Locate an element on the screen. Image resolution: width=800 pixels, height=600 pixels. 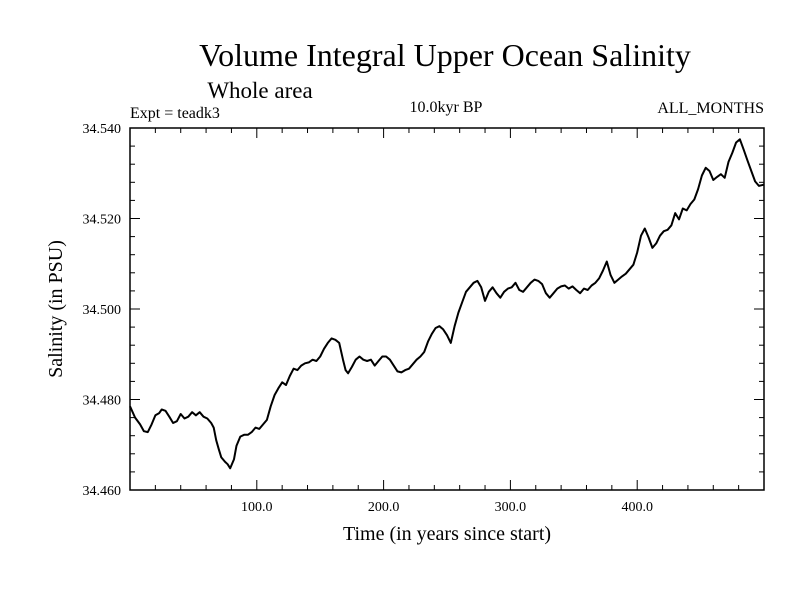
y-tick-label: 34.500 is located at coordinates (102, 310).